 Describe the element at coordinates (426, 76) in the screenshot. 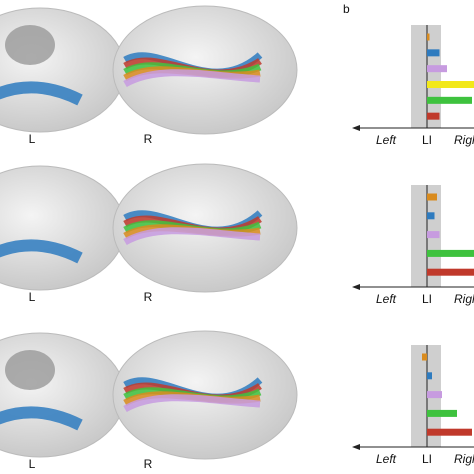

I see `li-band` at that location.